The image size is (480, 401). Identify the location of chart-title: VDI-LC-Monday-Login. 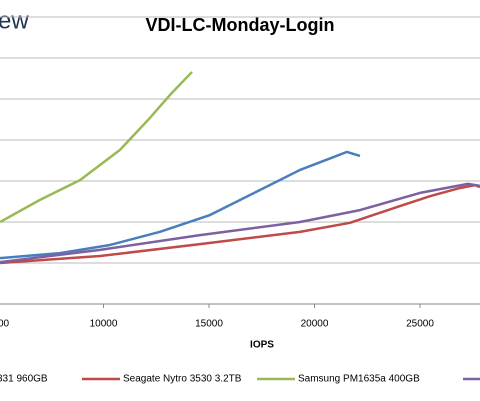
(240, 25).